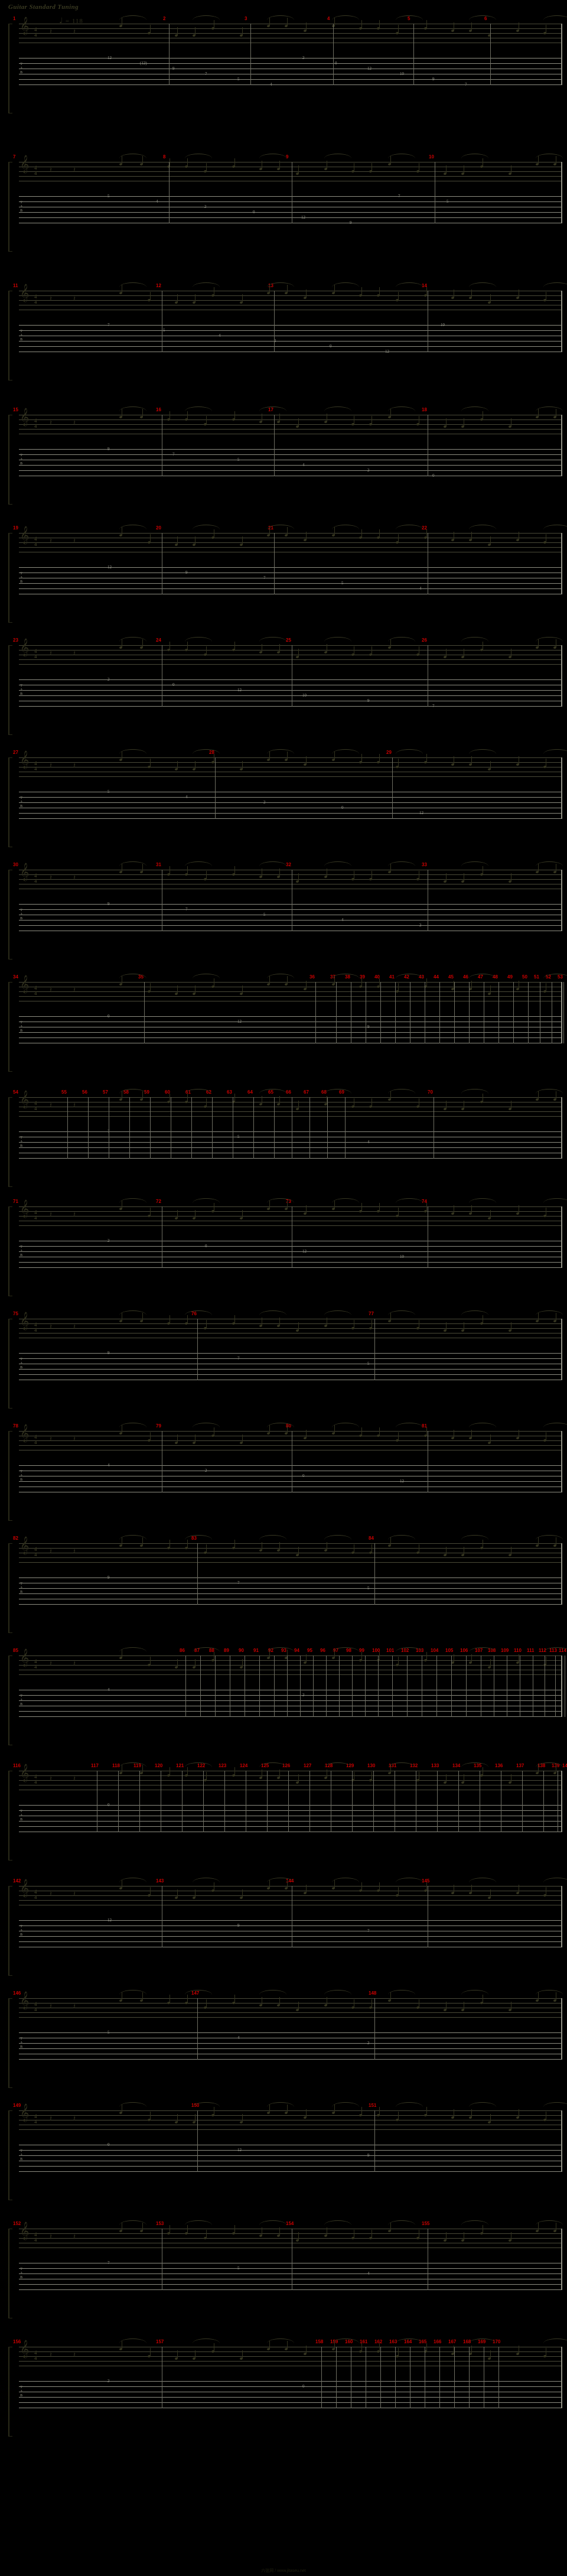 This screenshot has width=567, height=2576. Describe the element at coordinates (373, 2105) in the screenshot. I see `measure-number: 151` at that location.